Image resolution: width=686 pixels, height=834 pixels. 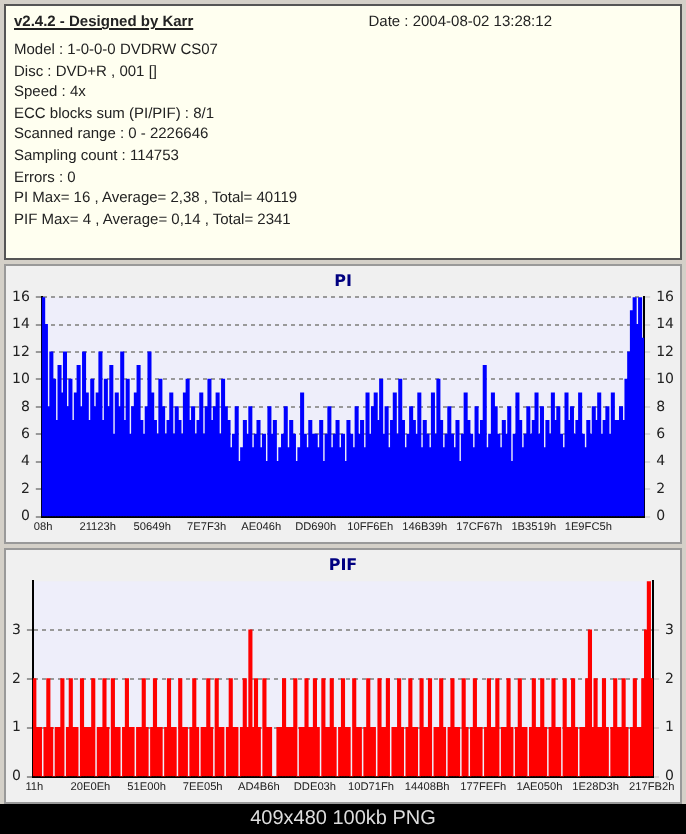 I want to click on chart-title: PIF, so click(x=343, y=564).